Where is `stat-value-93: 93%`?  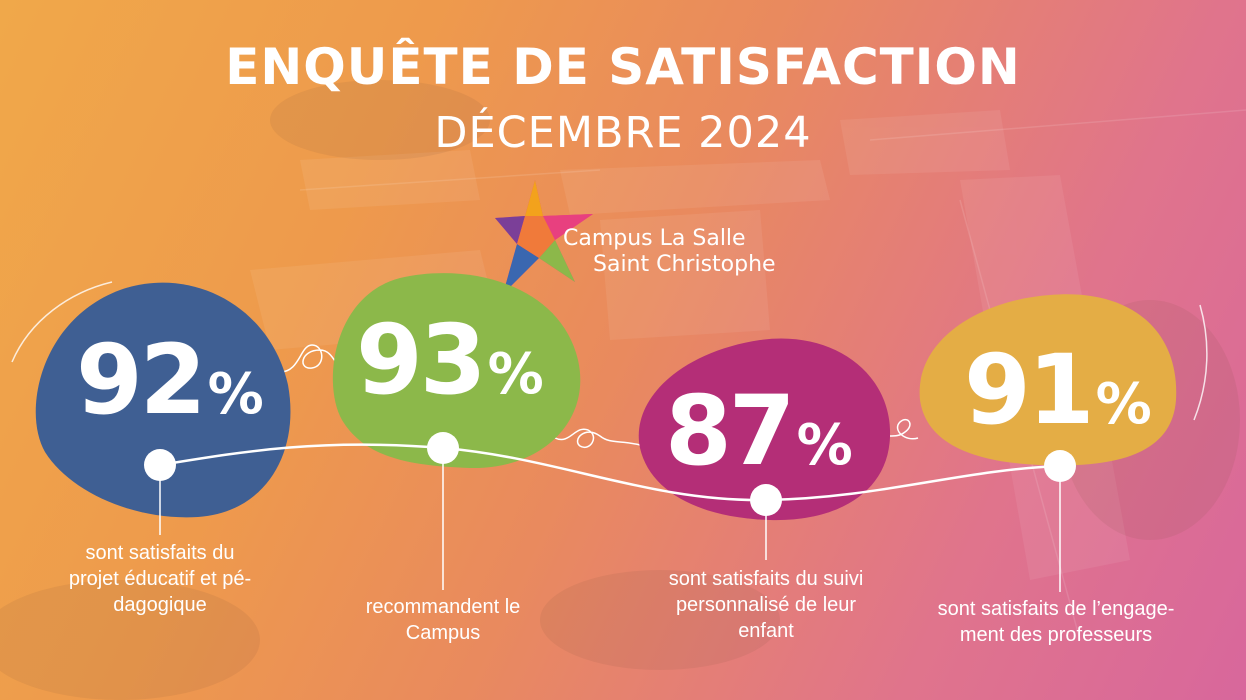 stat-value-93: 93% is located at coordinates (450, 360).